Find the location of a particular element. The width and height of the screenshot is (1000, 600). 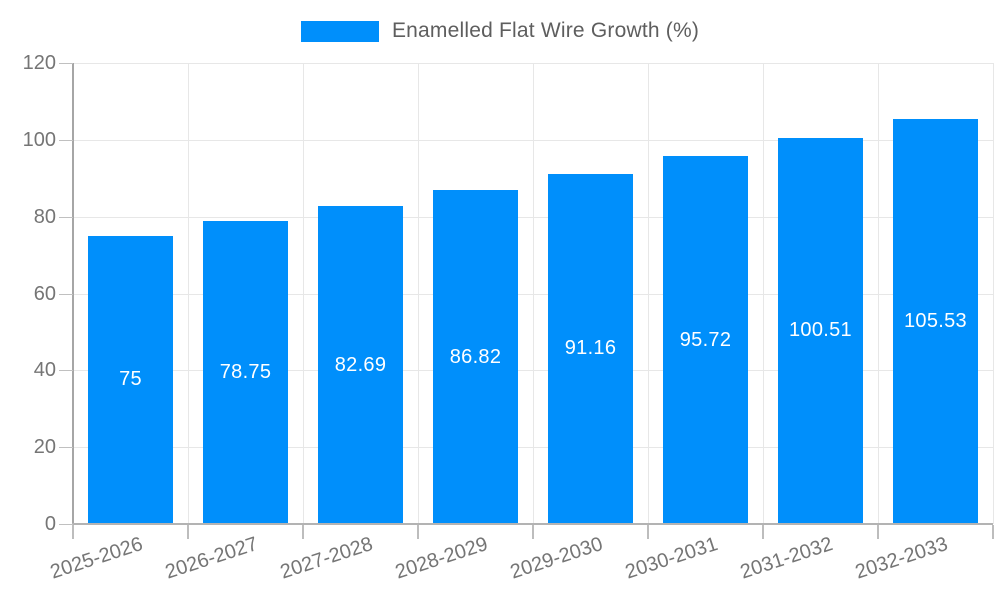

bar-value-label: 86.82 is located at coordinates (475, 356).